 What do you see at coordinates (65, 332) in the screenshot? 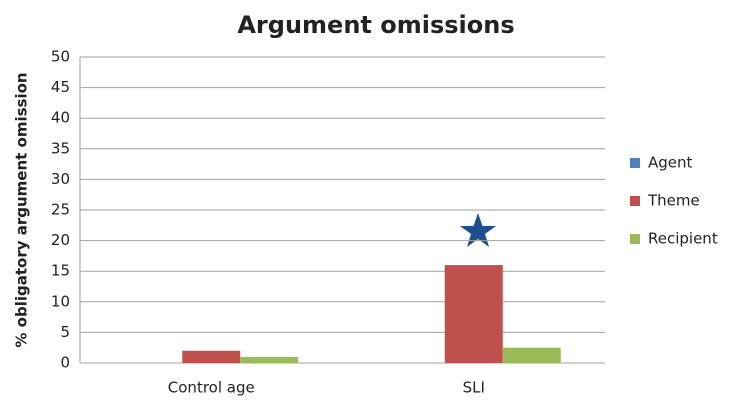
I see `y-tick-label: 5` at bounding box center [65, 332].